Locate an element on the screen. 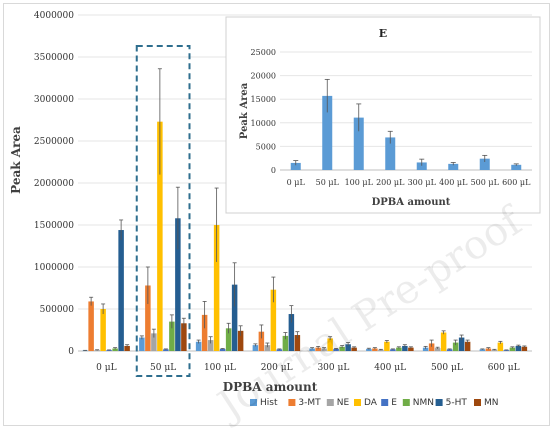 This screenshot has width=554, height=430. main-y-tick-label: 3000000 is located at coordinates (54, 100).